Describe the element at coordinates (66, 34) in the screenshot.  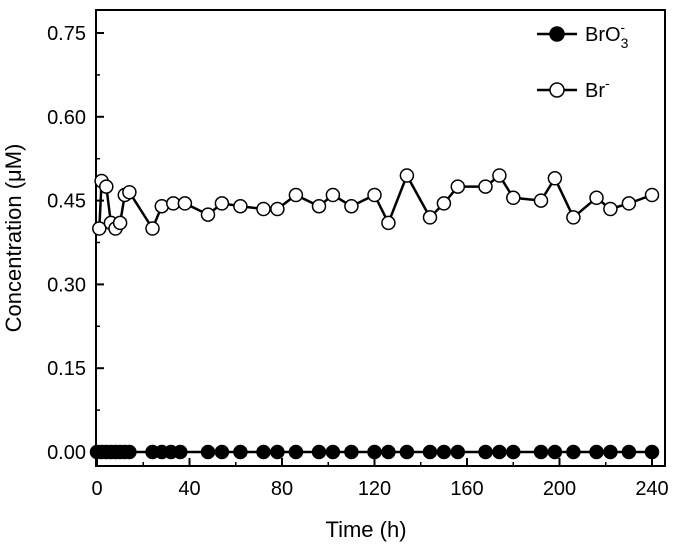
I see `y-tick-label: 0.75` at that location.